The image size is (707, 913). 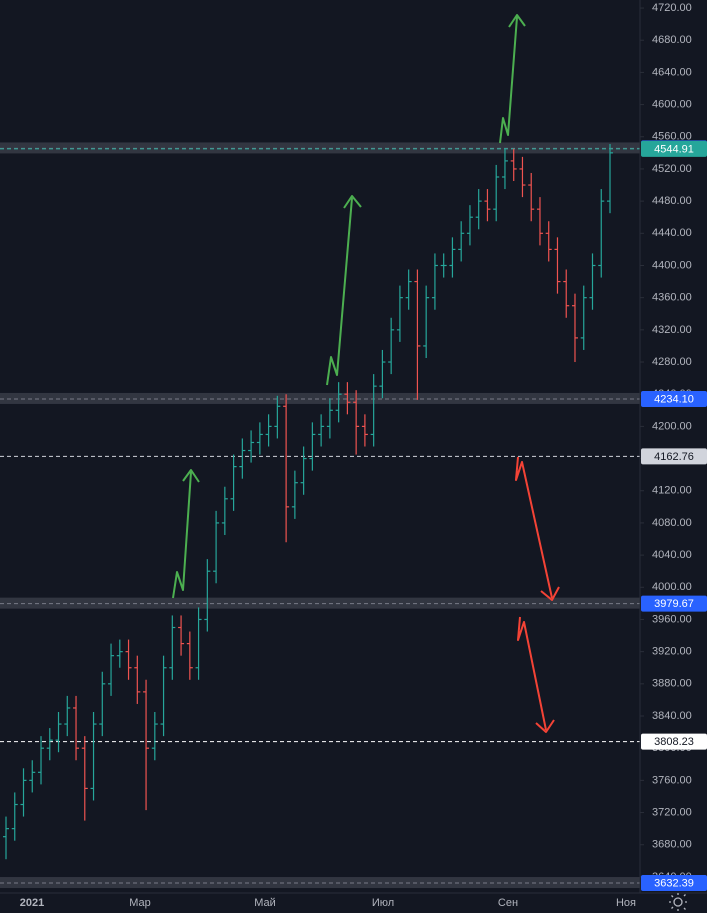 I want to click on settings-icon, so click(x=678, y=902).